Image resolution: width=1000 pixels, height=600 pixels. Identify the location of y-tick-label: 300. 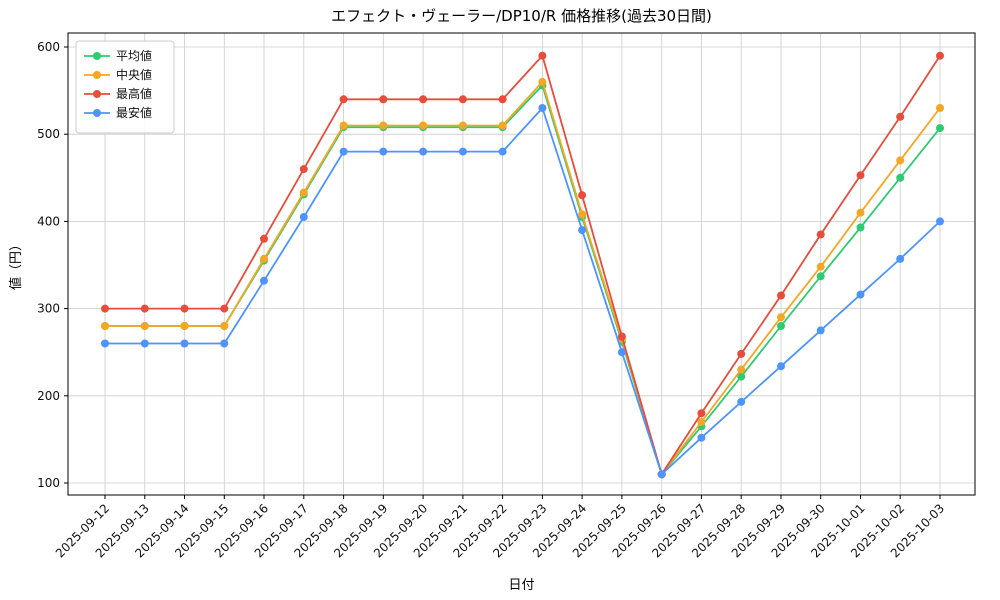
(48, 309).